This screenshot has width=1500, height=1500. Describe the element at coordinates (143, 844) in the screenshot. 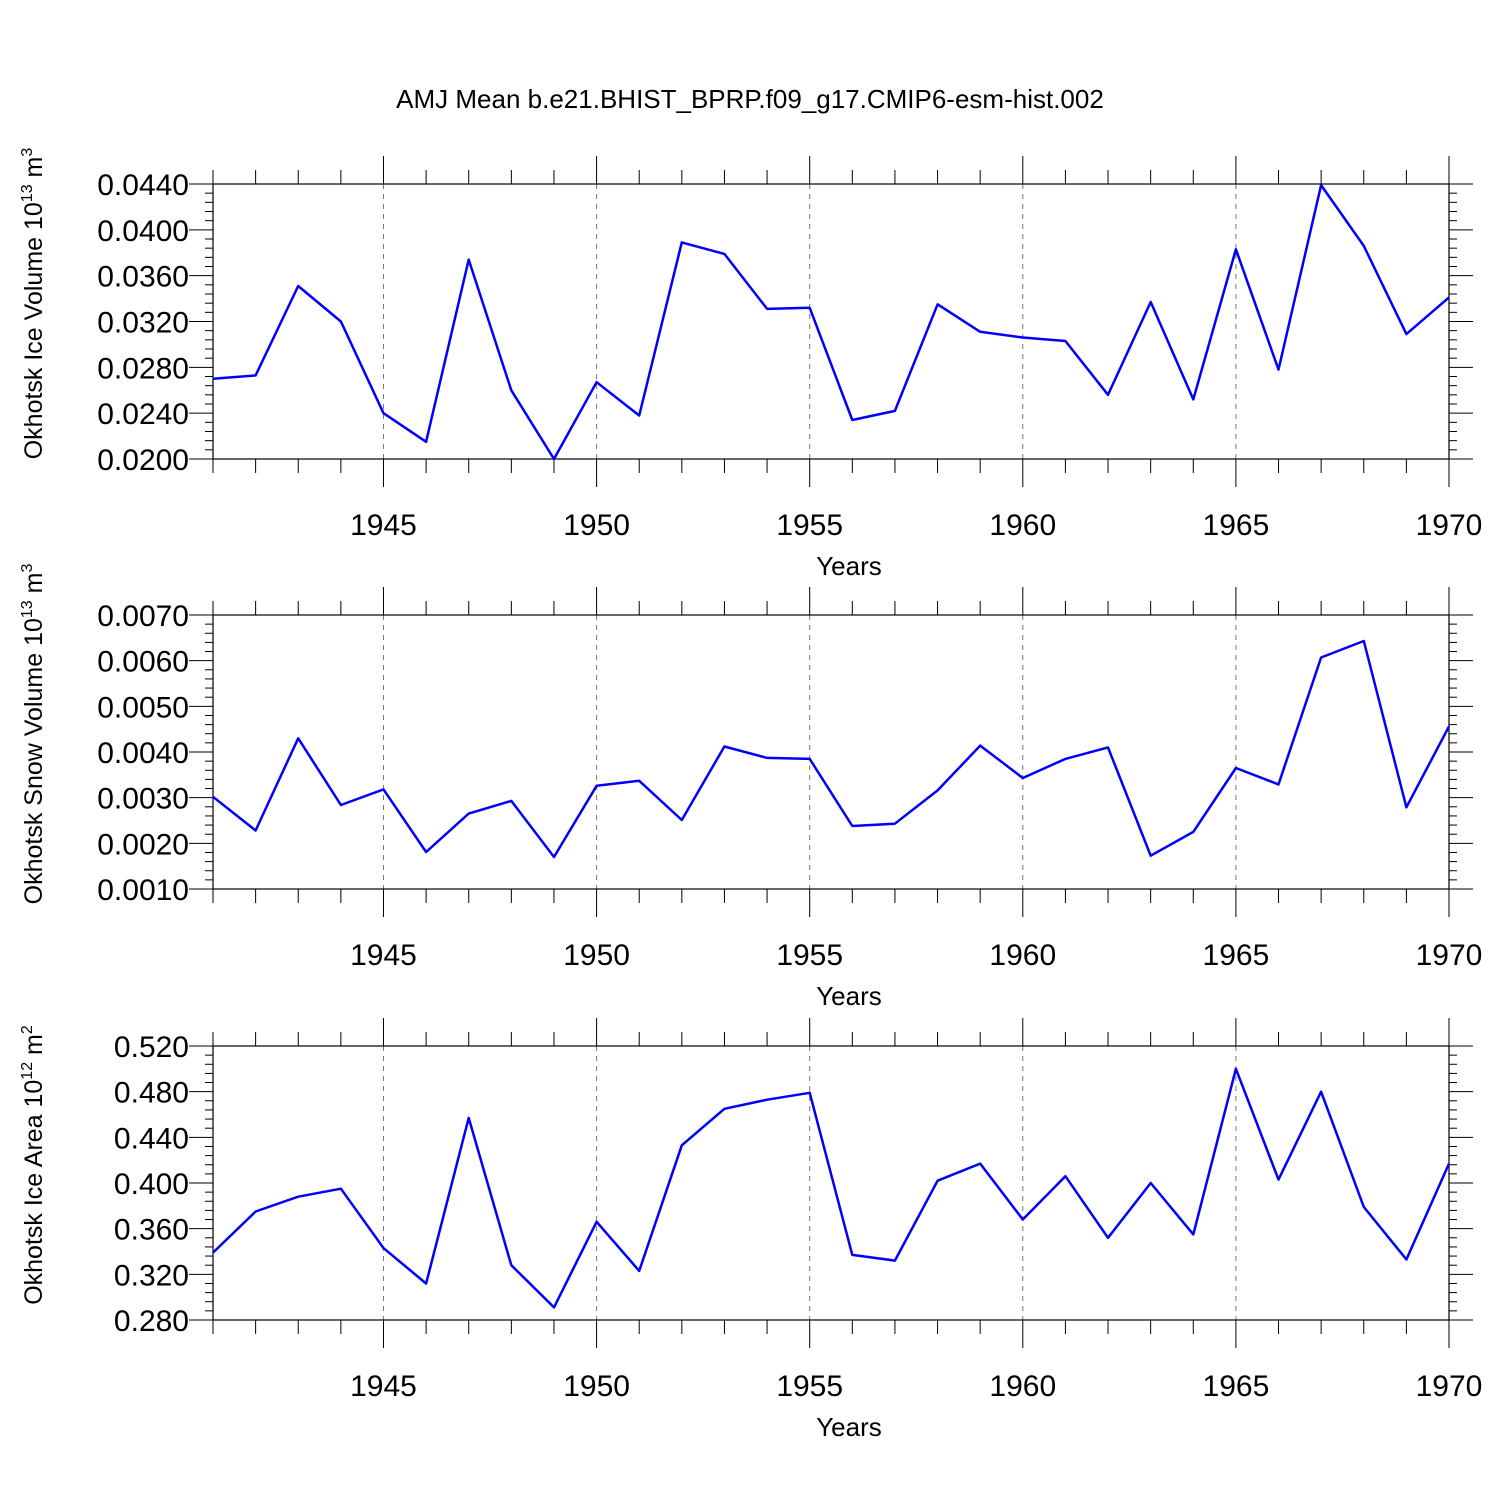

I see `y-tick-label: 0.0020` at that location.